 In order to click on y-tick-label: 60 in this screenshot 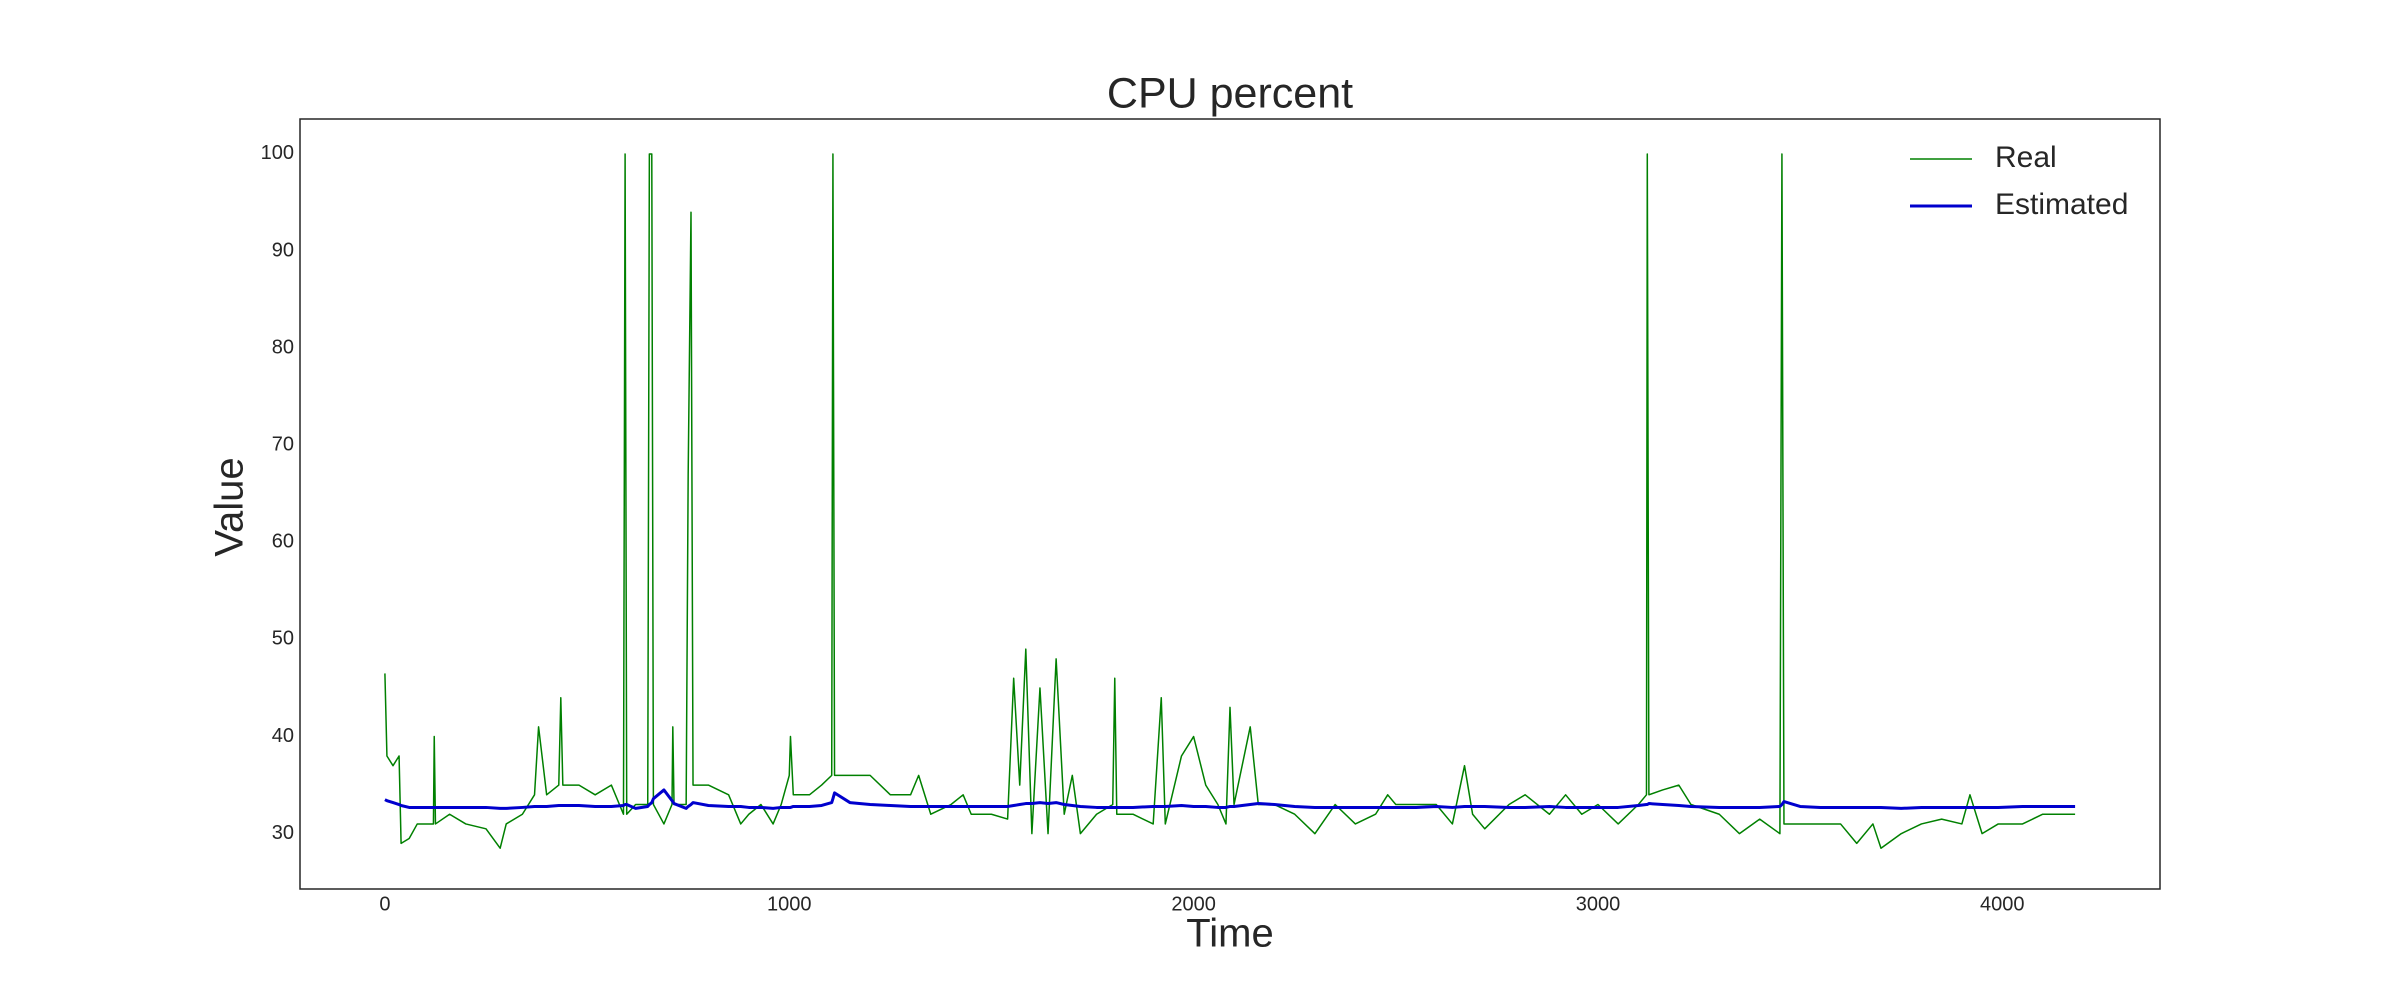, I will do `click(283, 542)`.